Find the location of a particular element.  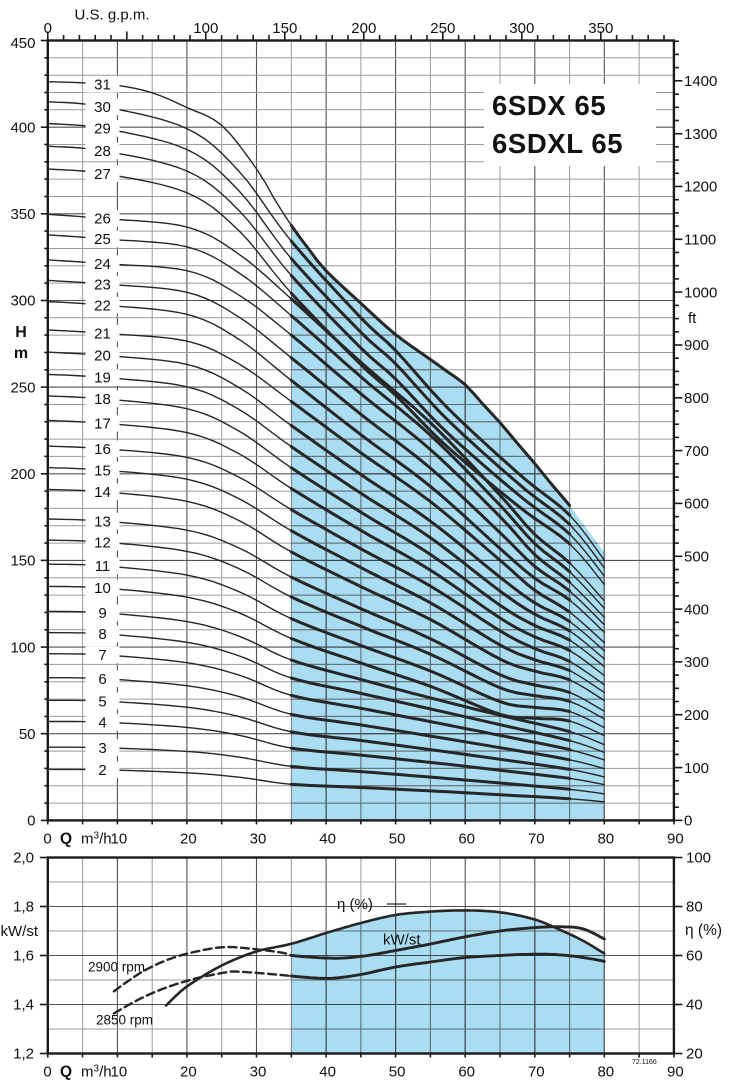

svg-text: 72.1166 is located at coordinates (644, 1062).